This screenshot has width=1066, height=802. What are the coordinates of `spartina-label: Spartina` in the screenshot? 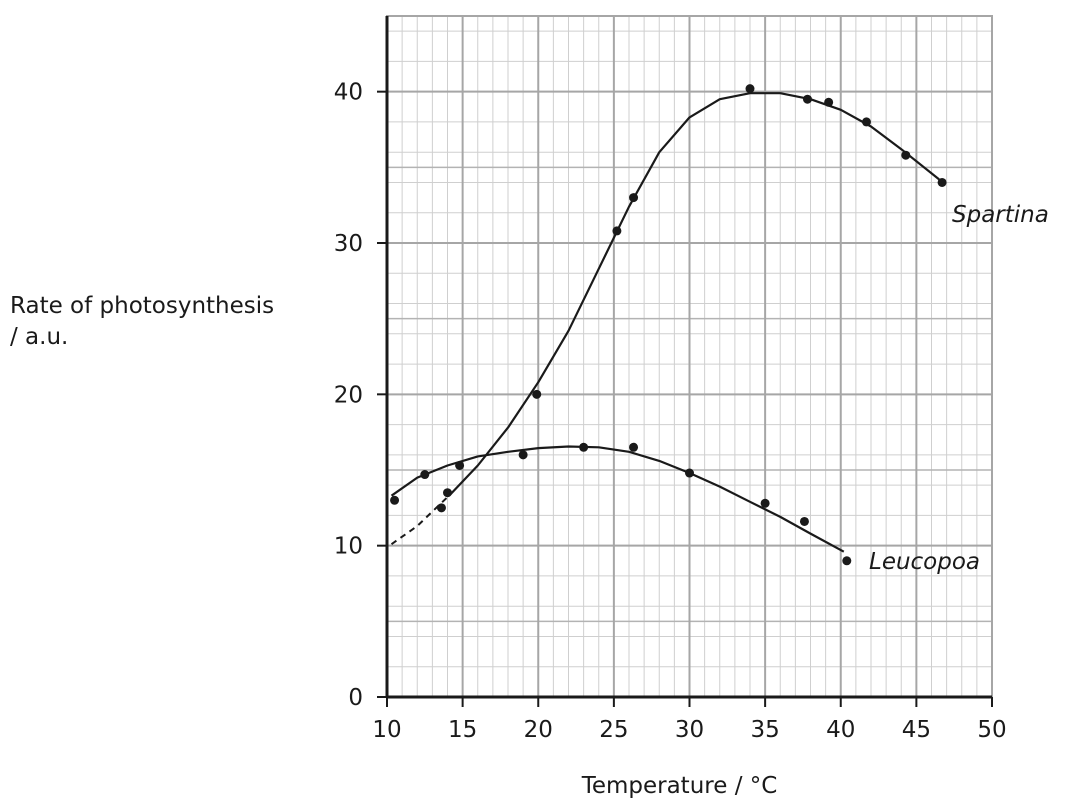 It's located at (1000, 215).